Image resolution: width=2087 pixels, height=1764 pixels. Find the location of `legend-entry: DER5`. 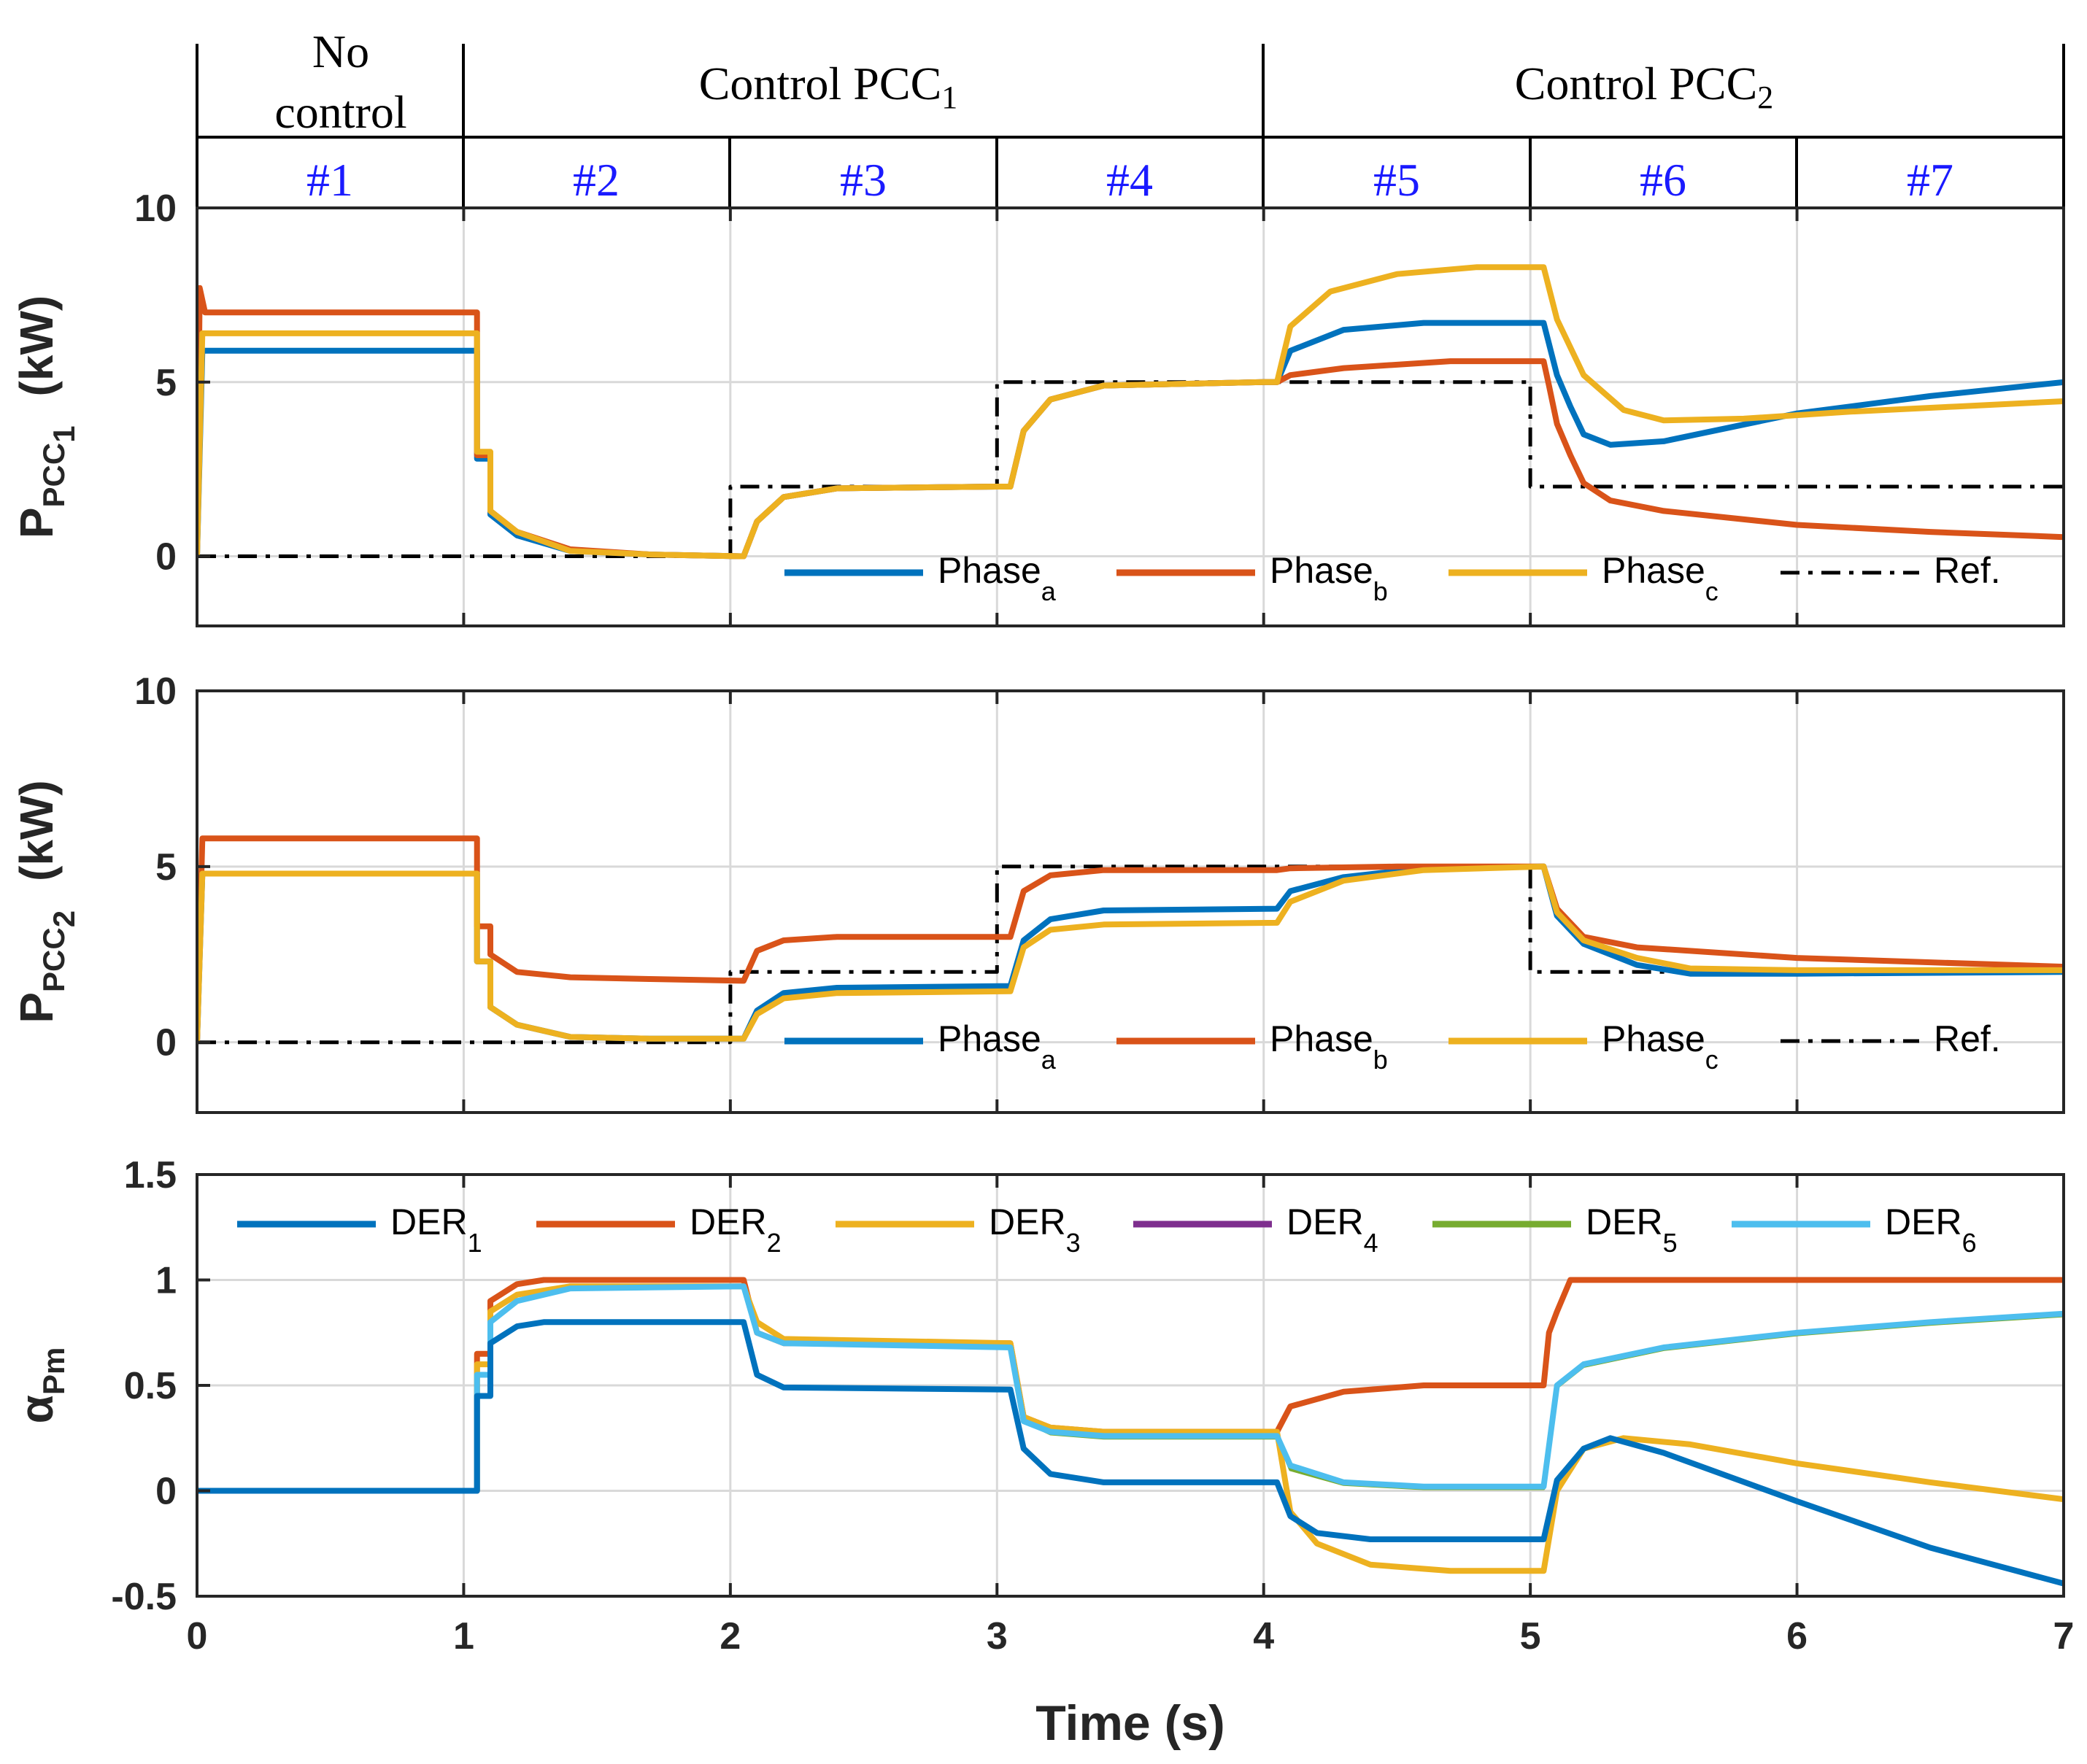

legend-entry: DER5 is located at coordinates (1632, 1230).